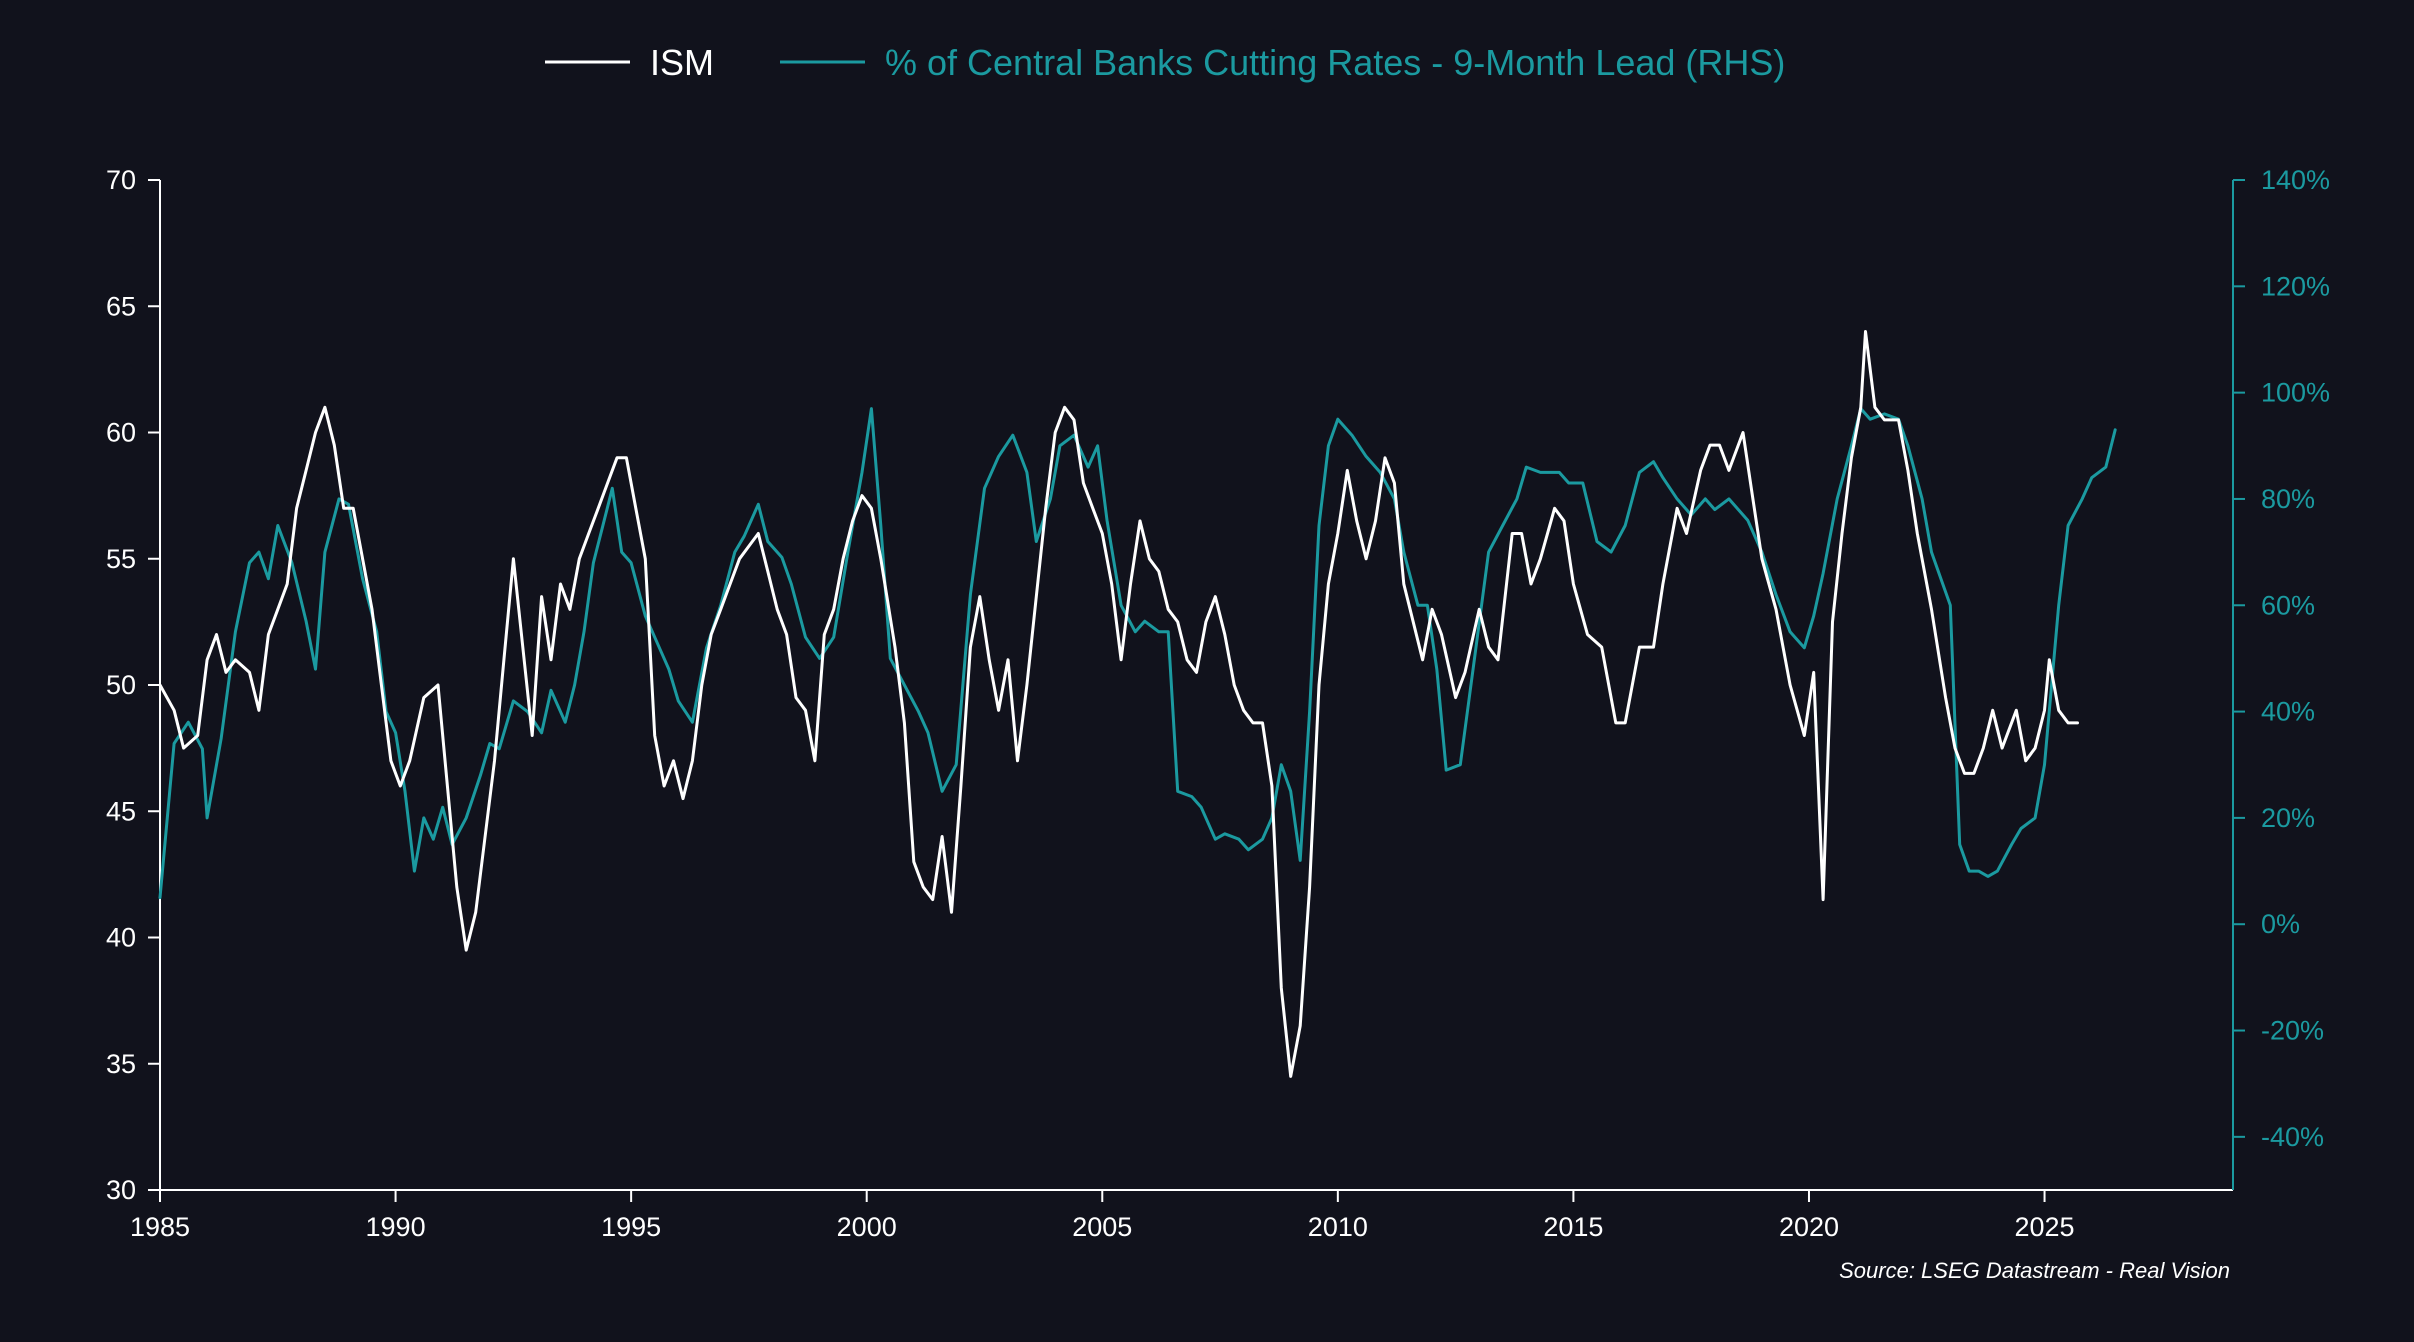 This screenshot has width=2414, height=1342. What do you see at coordinates (121, 1190) in the screenshot?
I see `y-left-tick-label: 30` at bounding box center [121, 1190].